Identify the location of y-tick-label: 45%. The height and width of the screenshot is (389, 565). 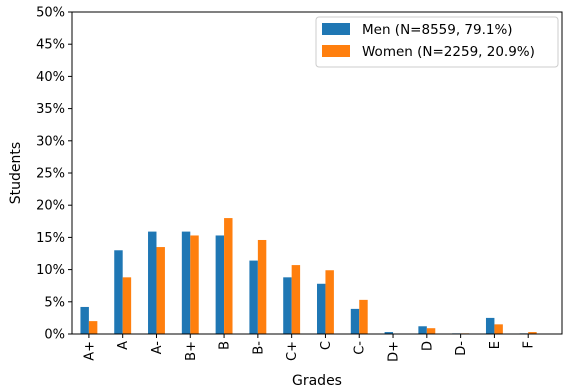
(50, 45).